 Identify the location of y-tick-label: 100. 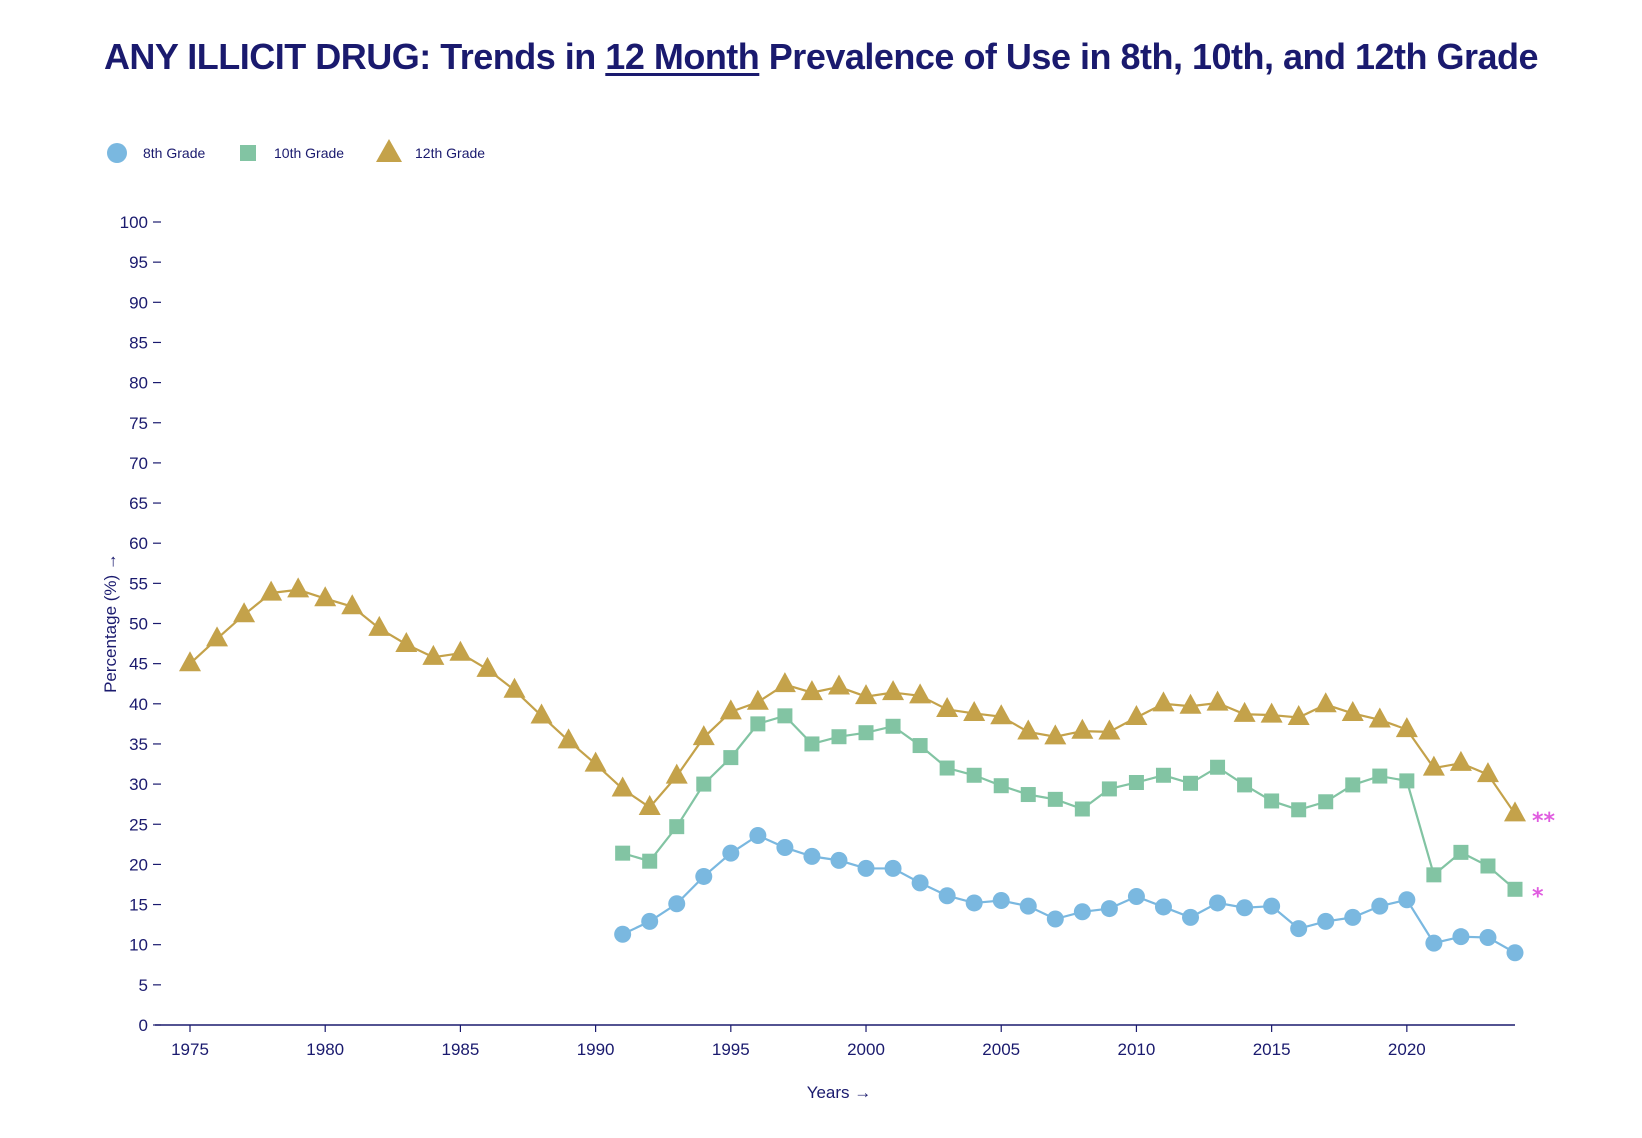
(134, 222).